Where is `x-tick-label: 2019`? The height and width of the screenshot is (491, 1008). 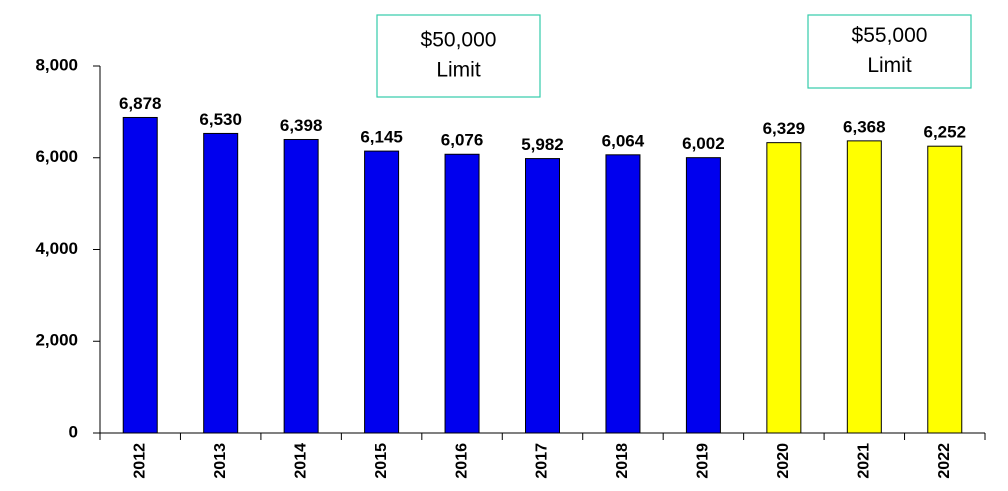
x-tick-label: 2019 is located at coordinates (703, 461).